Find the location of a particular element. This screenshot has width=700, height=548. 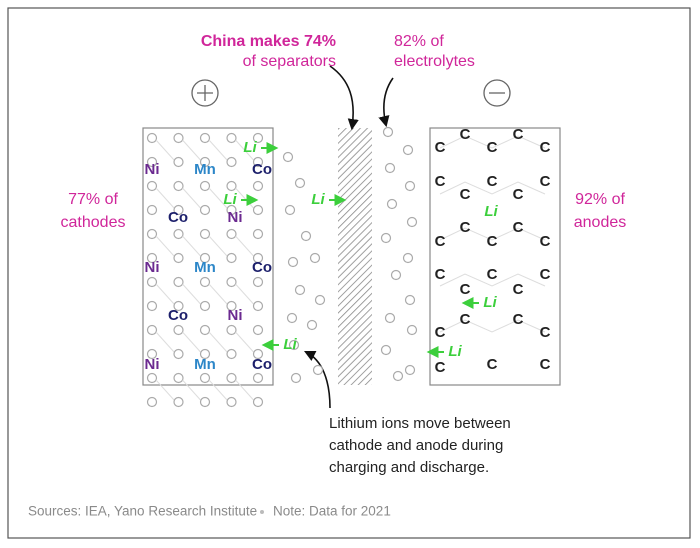

callout-text: of separators is located at coordinates (289, 61).